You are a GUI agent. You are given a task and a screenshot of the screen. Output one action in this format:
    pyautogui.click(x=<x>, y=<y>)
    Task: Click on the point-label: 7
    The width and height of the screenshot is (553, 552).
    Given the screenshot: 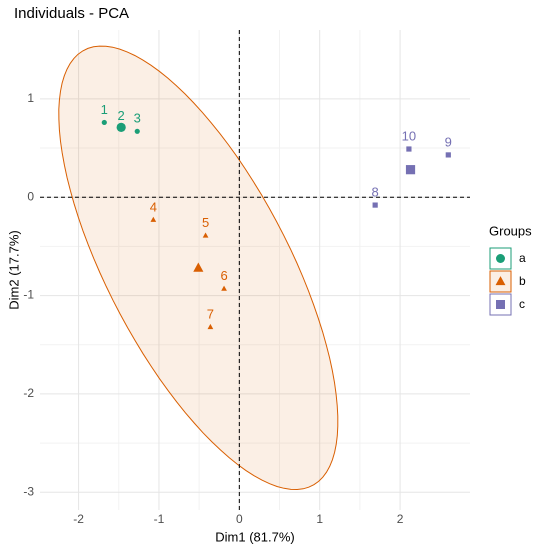 What is the action you would take?
    pyautogui.click(x=210, y=313)
    